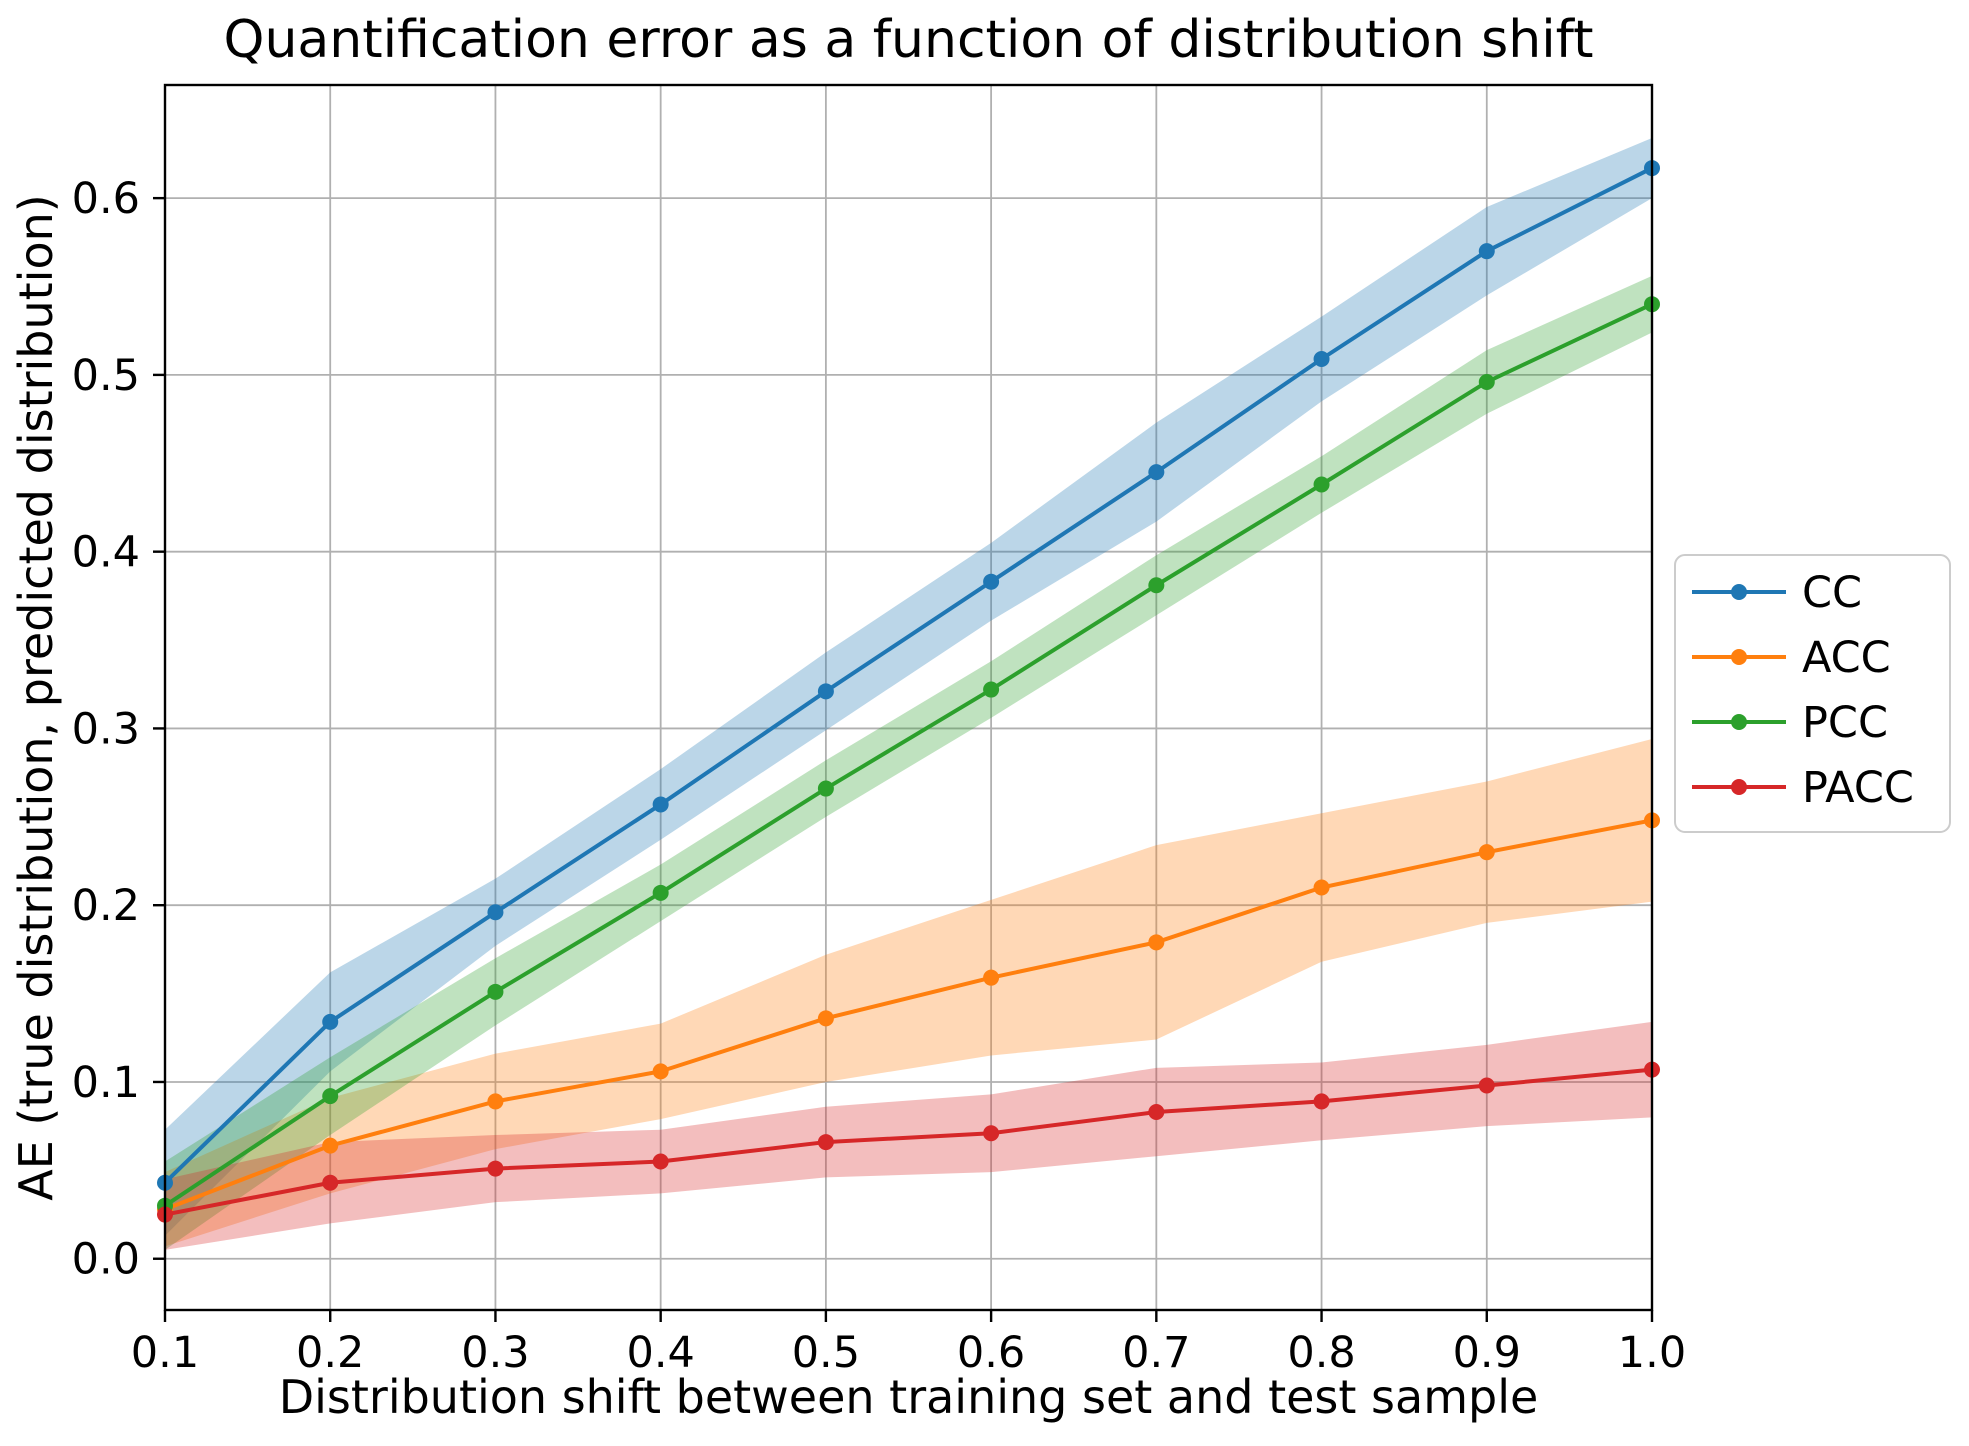 Image resolution: width=1969 pixels, height=1446 pixels. I want to click on pacc-markers, so click(908, 1142).